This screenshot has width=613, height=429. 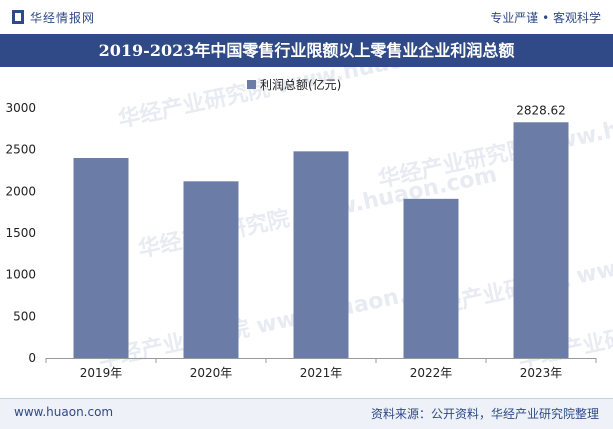 I want to click on x-tick-label: 2020年, so click(x=211, y=373).